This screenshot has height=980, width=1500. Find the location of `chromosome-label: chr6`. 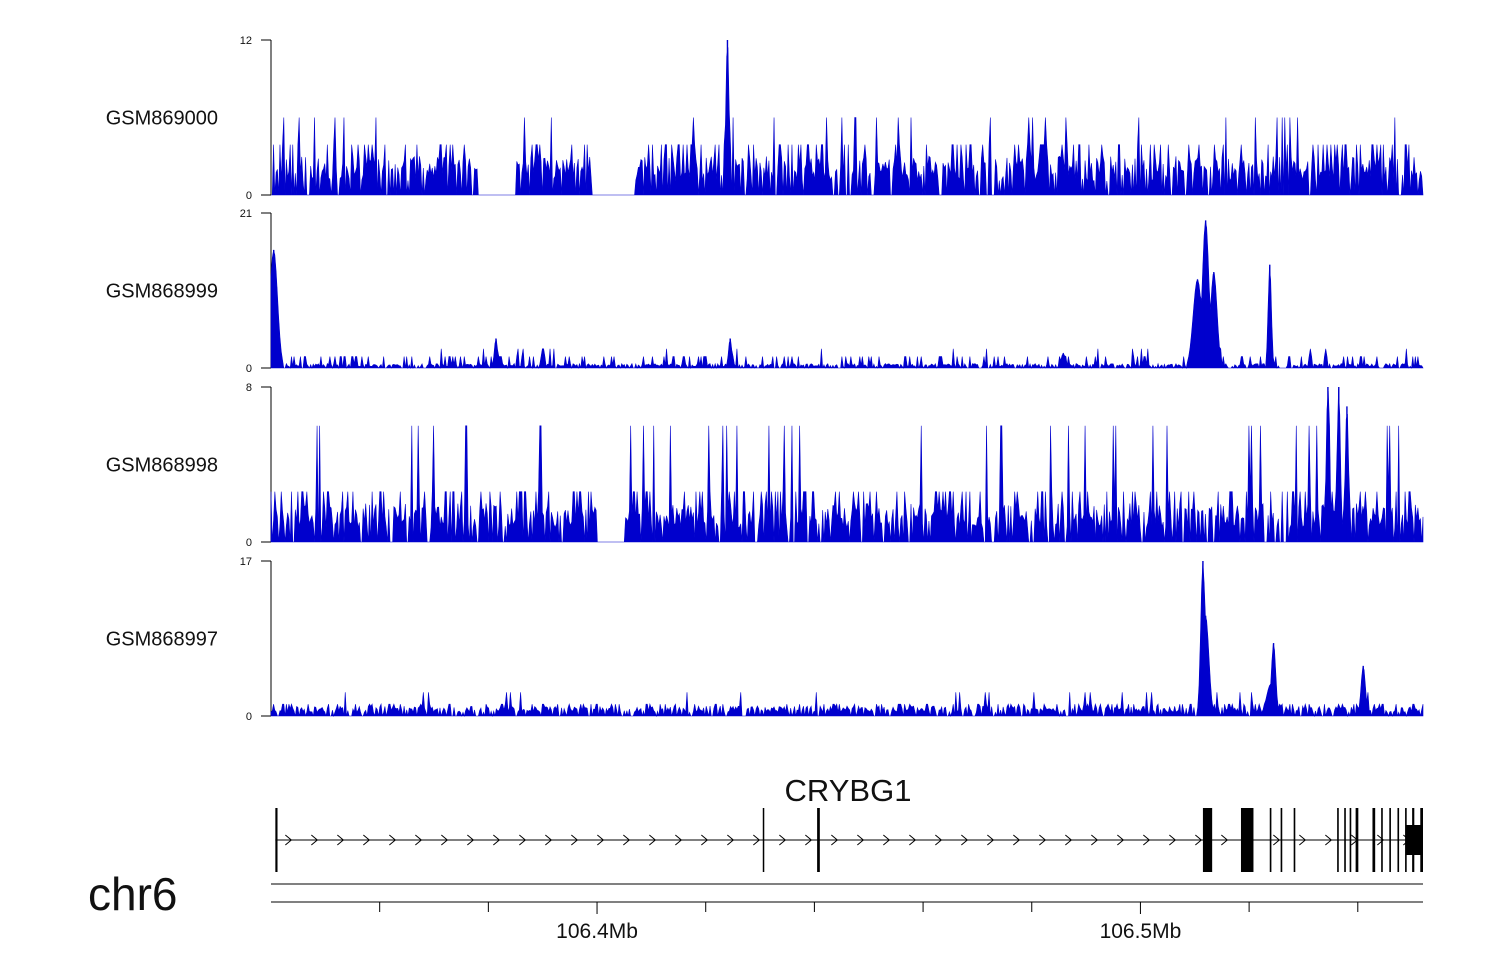

chromosome-label: chr6 is located at coordinates (132, 894).